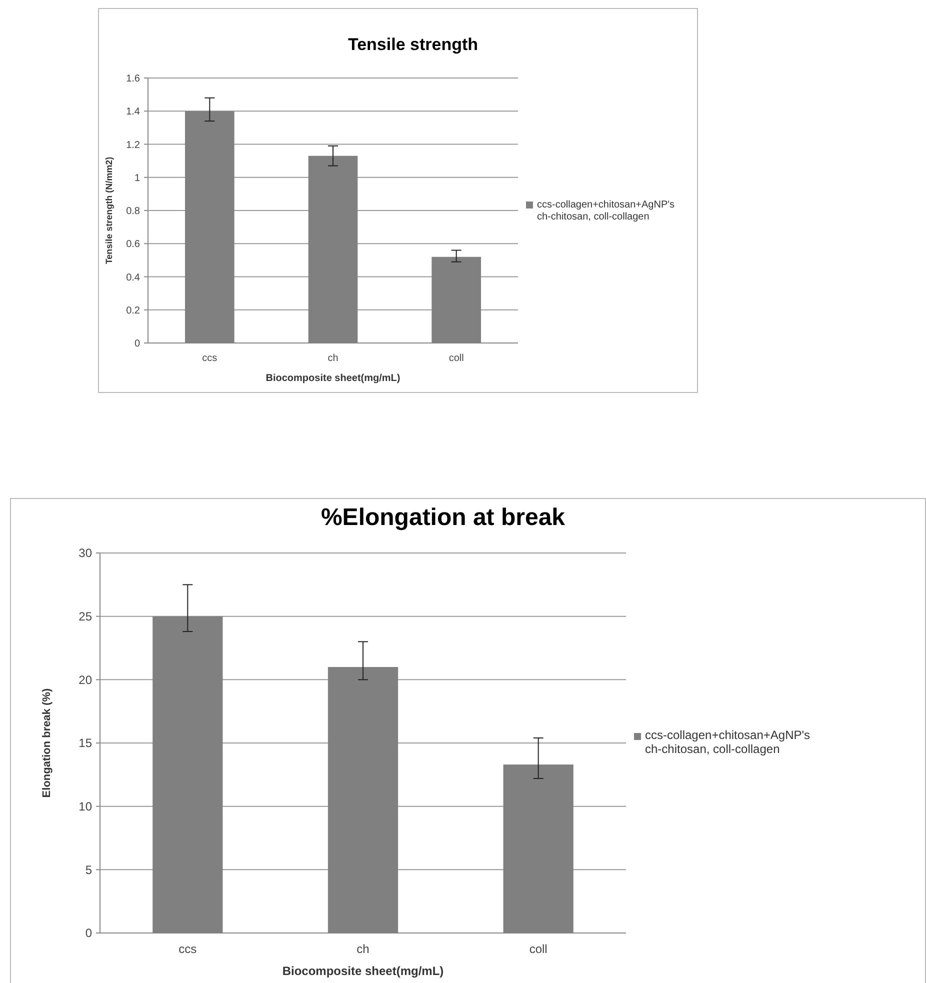 Image resolution: width=926 pixels, height=983 pixels. What do you see at coordinates (443, 517) in the screenshot?
I see `chart-title: %Elongation at break` at bounding box center [443, 517].